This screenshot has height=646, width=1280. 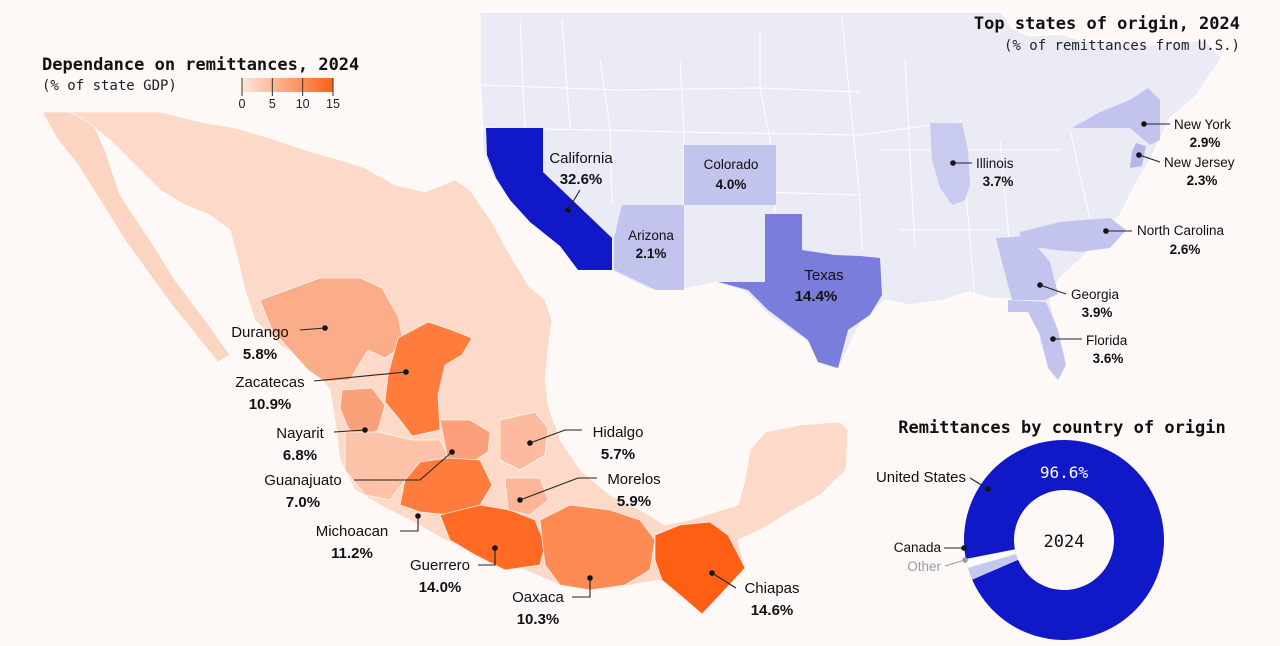 What do you see at coordinates (700, 568) in the screenshot?
I see `state-chiapas` at bounding box center [700, 568].